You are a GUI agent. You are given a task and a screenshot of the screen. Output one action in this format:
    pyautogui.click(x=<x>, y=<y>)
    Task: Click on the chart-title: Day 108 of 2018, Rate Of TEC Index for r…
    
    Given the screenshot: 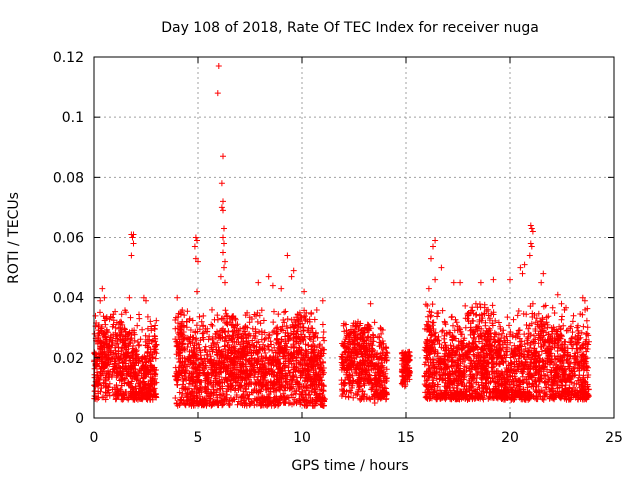 What is the action you would take?
    pyautogui.click(x=350, y=28)
    